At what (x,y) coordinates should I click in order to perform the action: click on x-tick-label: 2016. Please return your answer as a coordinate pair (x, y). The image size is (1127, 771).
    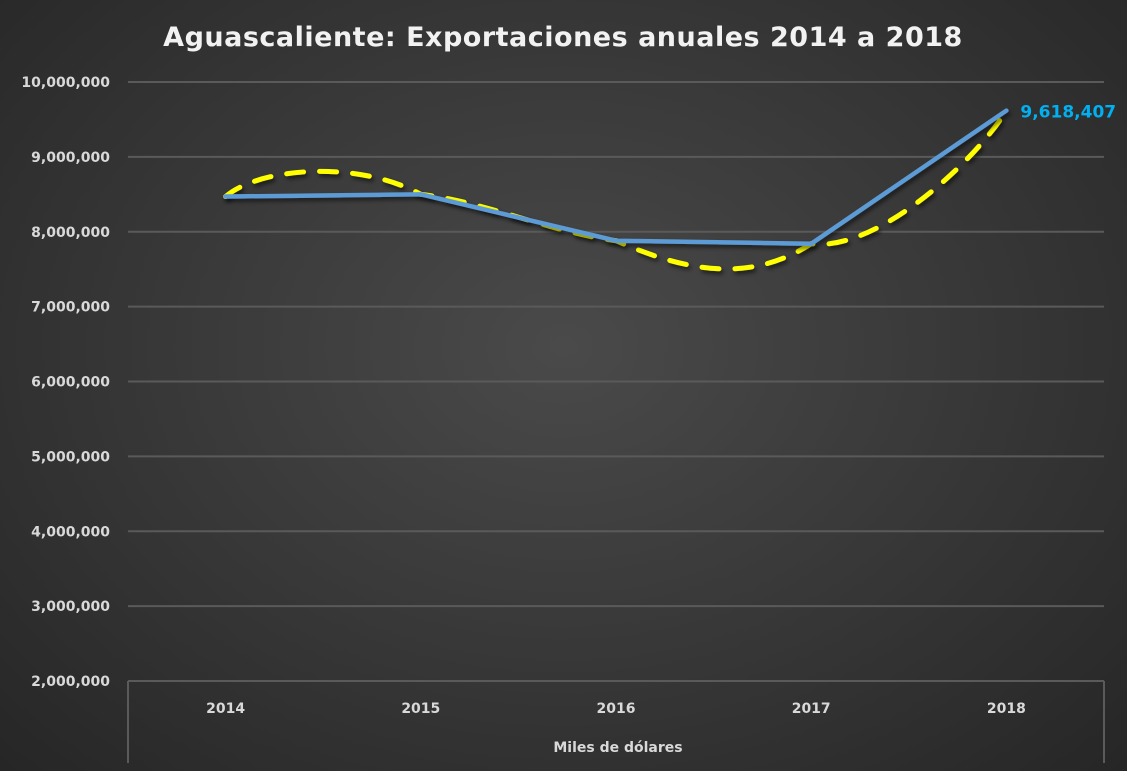
    Looking at the image, I should click on (616, 709).